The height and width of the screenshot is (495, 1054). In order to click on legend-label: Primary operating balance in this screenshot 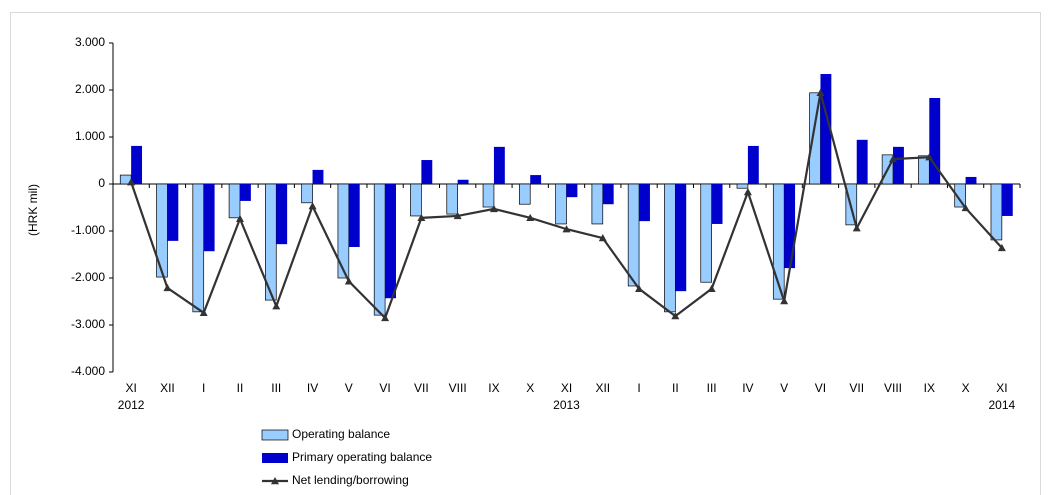, I will do `click(362, 457)`.